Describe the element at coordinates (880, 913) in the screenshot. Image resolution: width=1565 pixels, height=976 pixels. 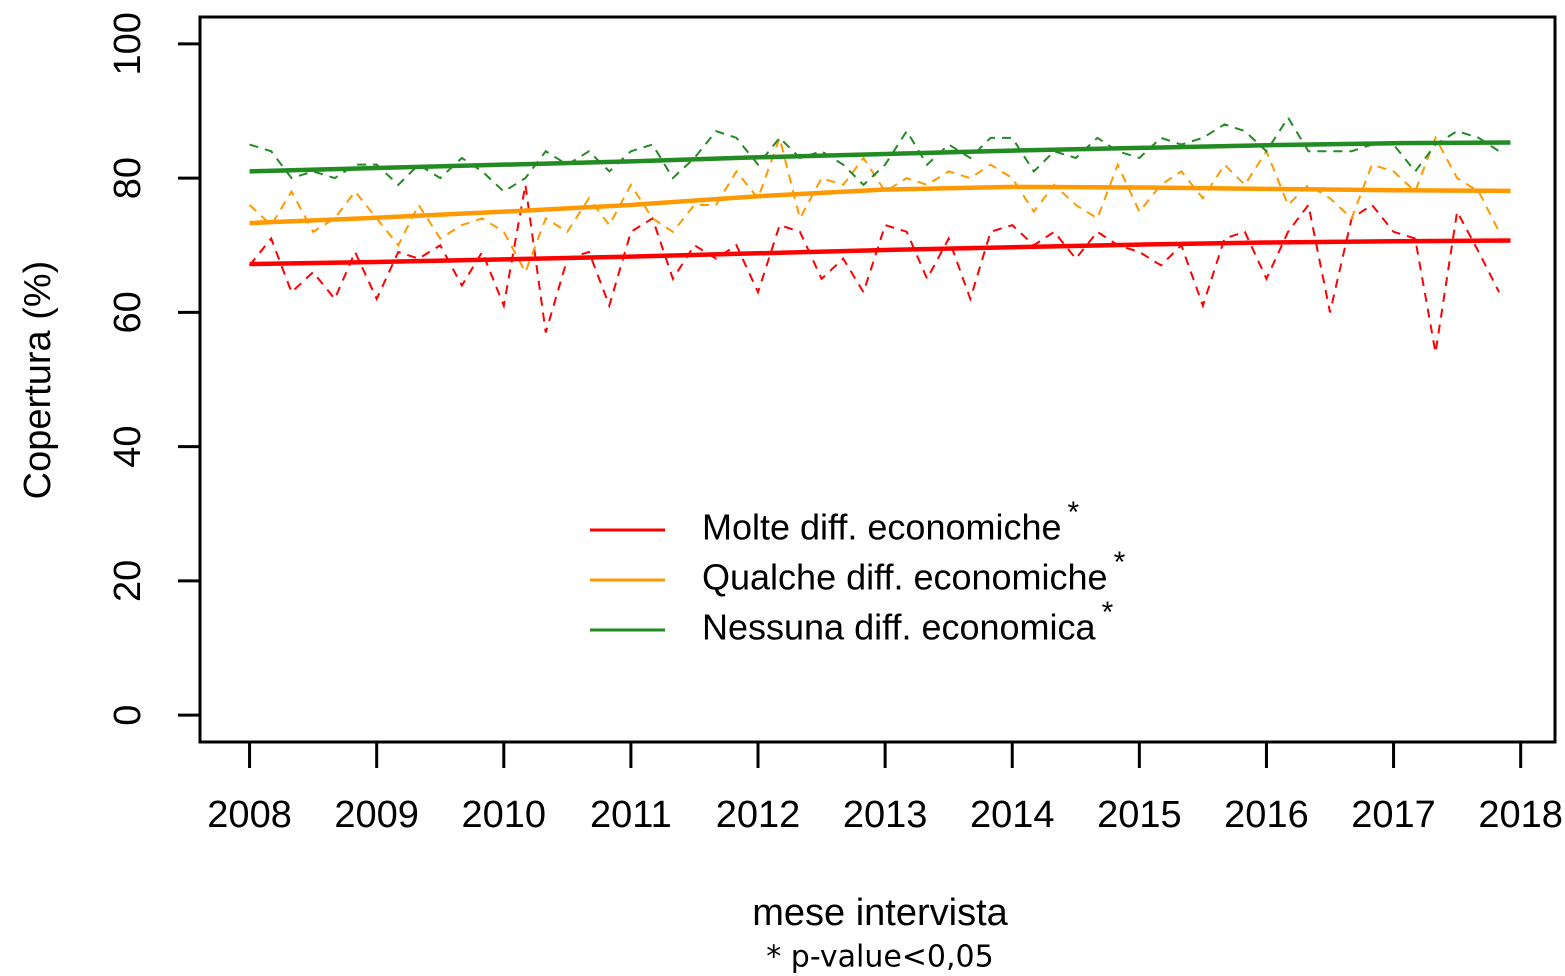
I see `x-axis-title: mese intervista` at that location.